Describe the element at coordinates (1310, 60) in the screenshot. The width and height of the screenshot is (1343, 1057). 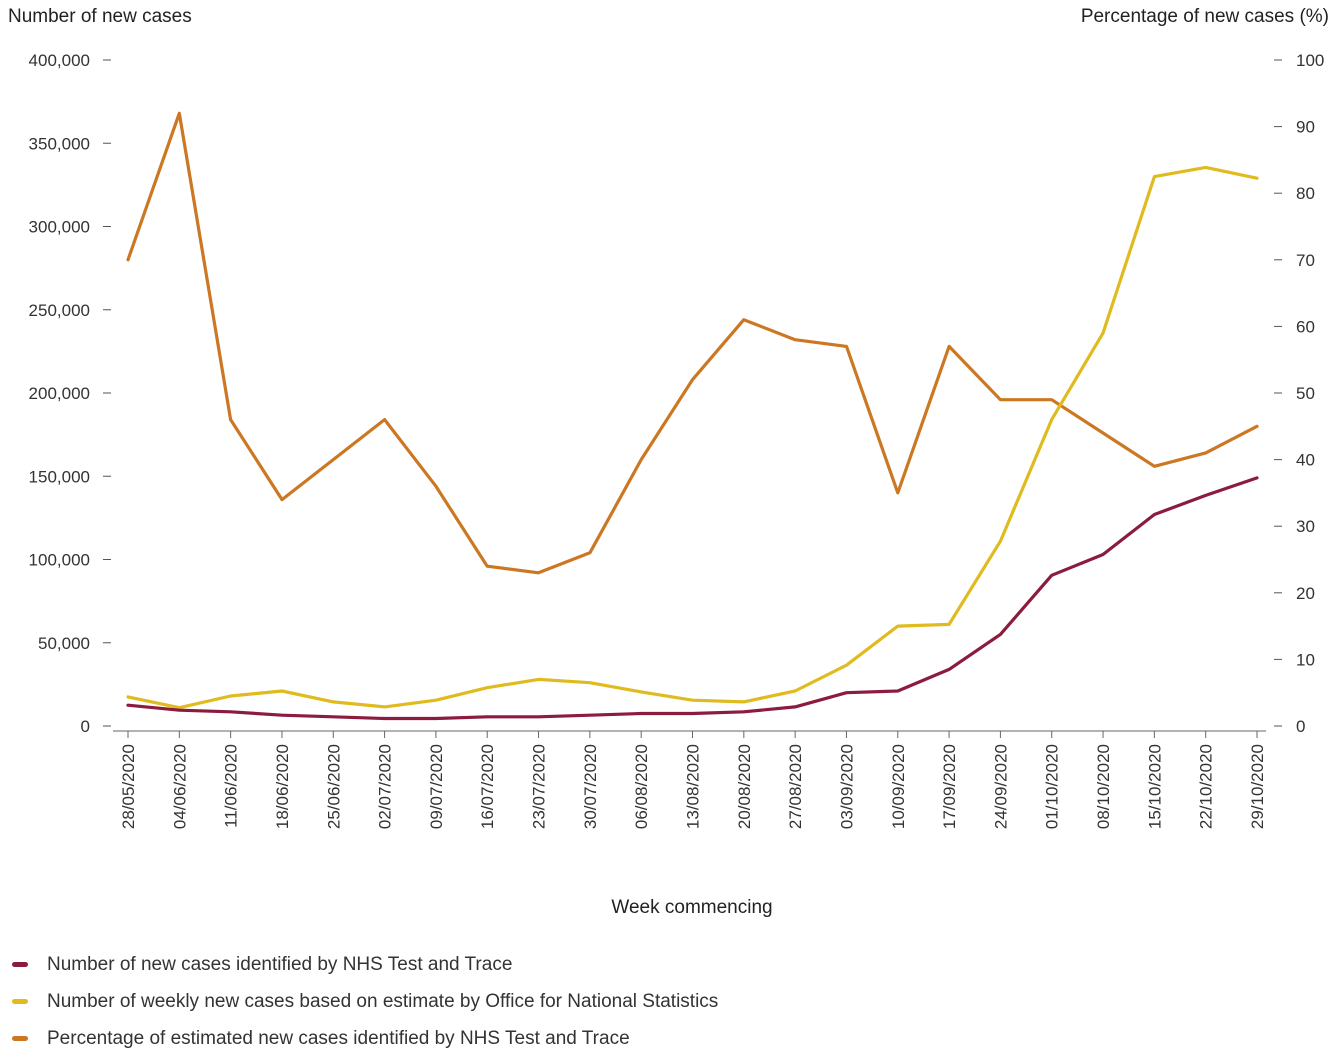
I see `y-right-tick-label-10: 100` at that location.